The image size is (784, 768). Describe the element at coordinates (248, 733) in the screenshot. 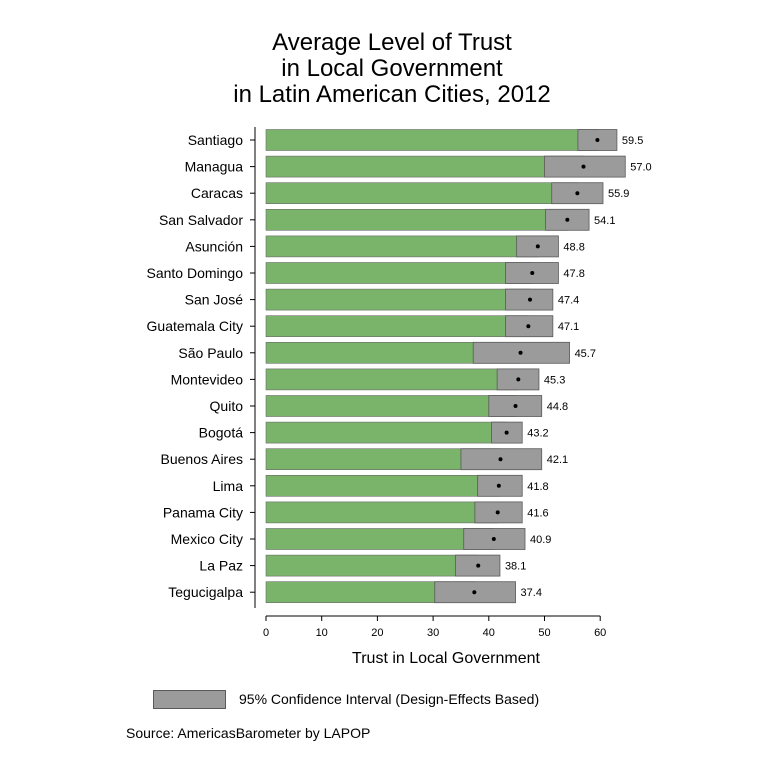

I see `source-note: Source: AmericasBarometer by LAPOP` at that location.